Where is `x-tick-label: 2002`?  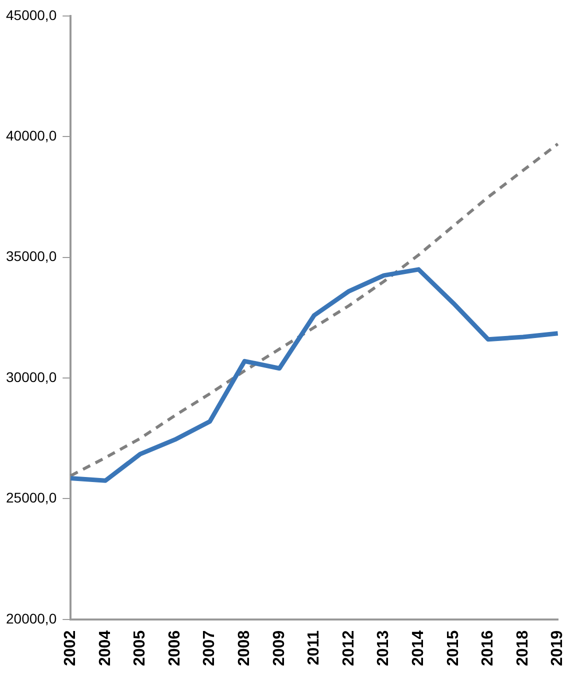 x-tick-label: 2002 is located at coordinates (71, 648).